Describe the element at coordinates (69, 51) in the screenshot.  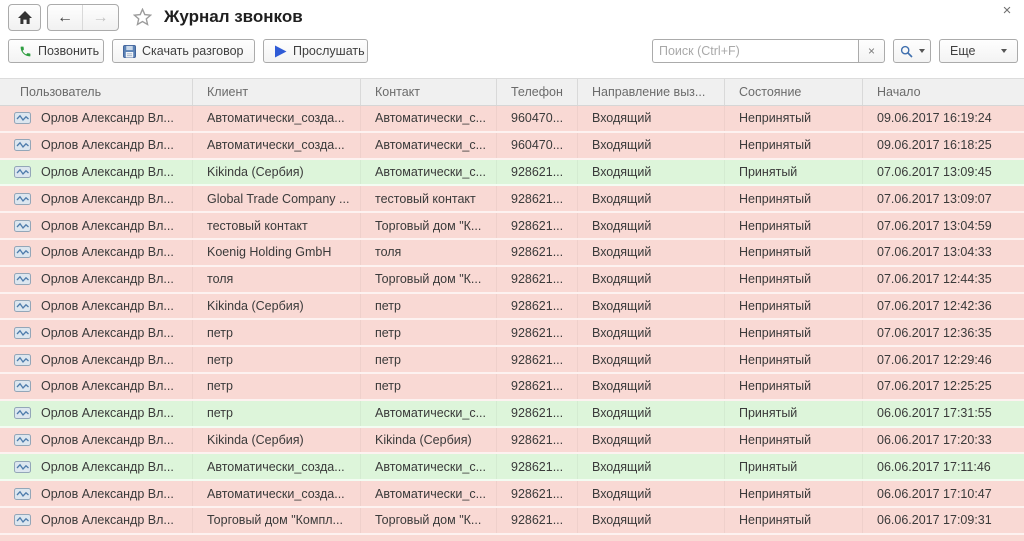
I see `call-button-label: Позвонить` at that location.